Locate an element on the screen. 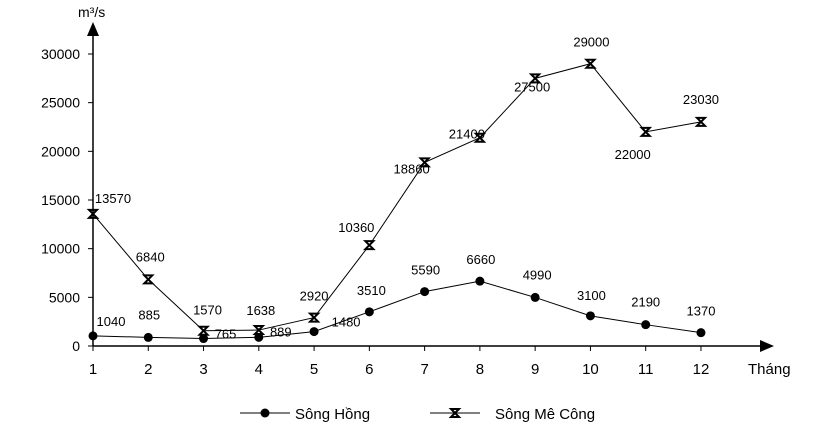  data-label: 3100 is located at coordinates (591, 295).